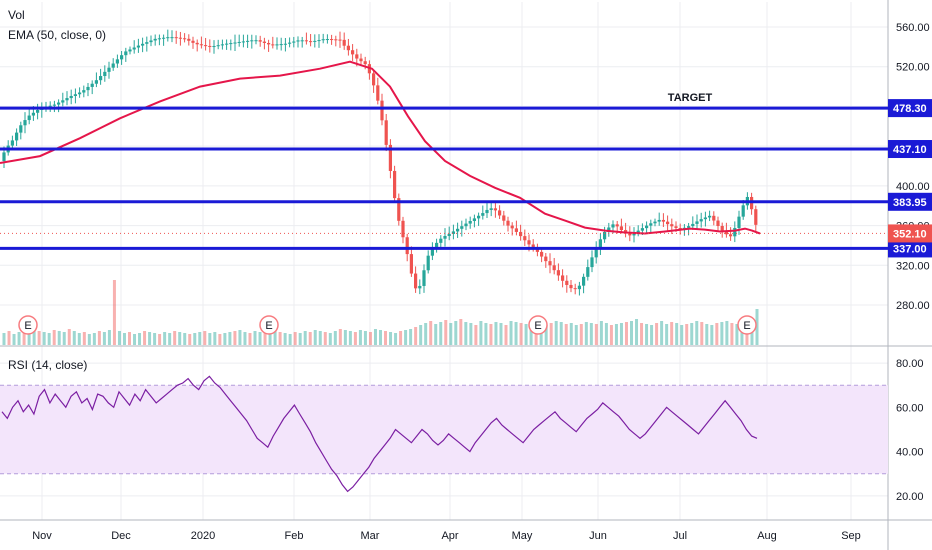 Image resolution: width=932 pixels, height=550 pixels. What do you see at coordinates (910, 364) in the screenshot?
I see `rsi-tick-label: 80.00` at bounding box center [910, 364].